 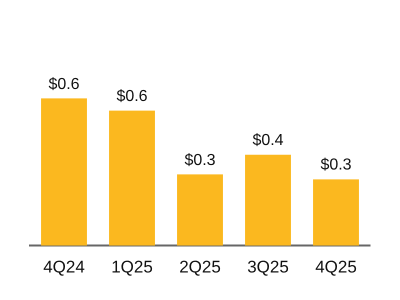 What do you see at coordinates (268, 141) in the screenshot?
I see `data-label: $0.4` at bounding box center [268, 141].